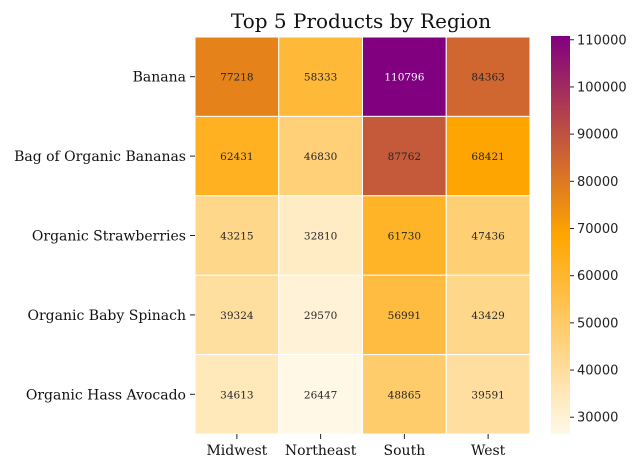 The width and height of the screenshot is (642, 470). Describe the element at coordinates (597, 276) in the screenshot. I see `colorbar-tick-label: 60000` at that location.